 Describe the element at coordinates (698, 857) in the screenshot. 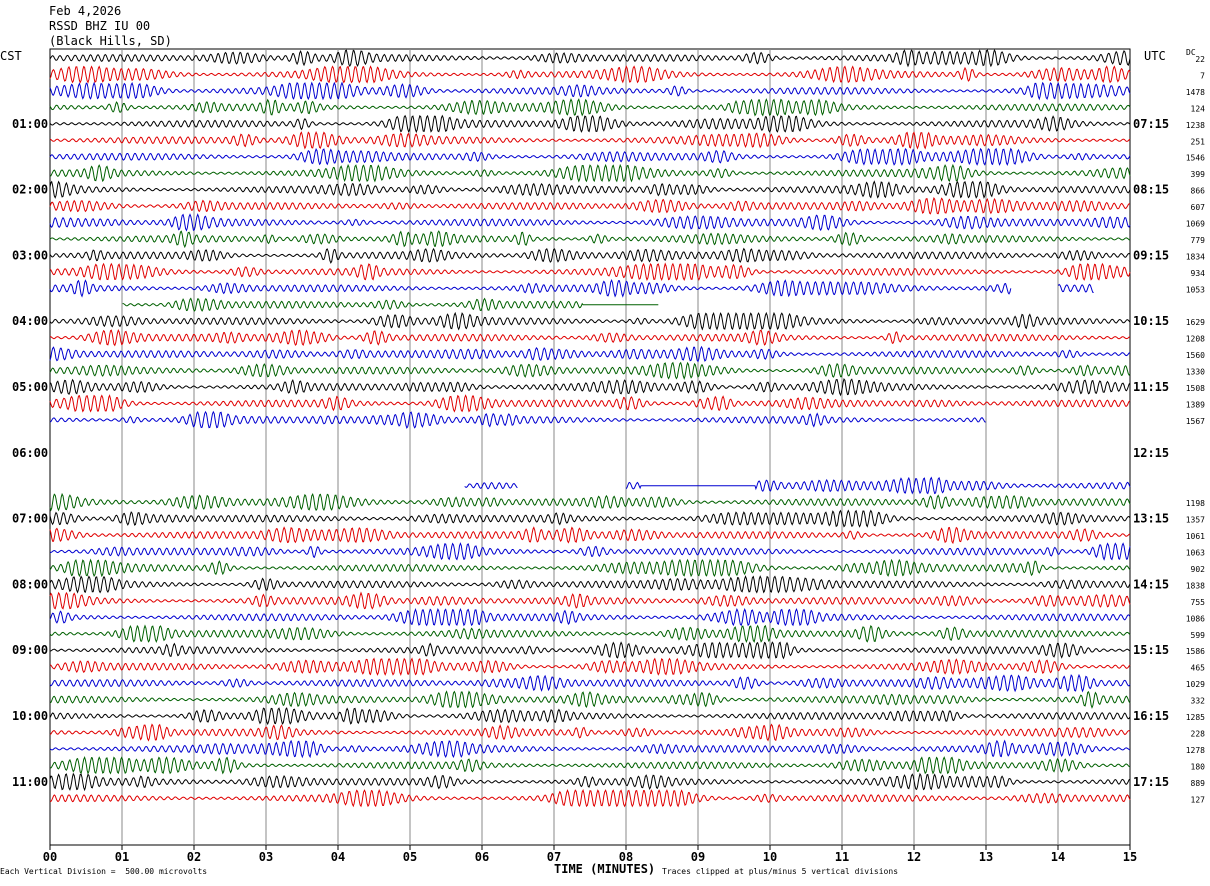

I see `x-tick-label: 09` at that location.